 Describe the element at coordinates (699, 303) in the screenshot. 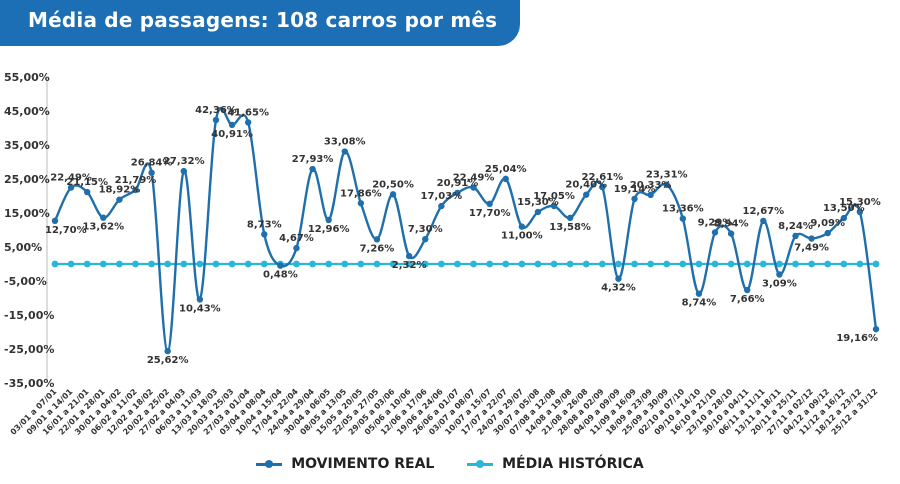

I see `data-label: 8,74%` at that location.